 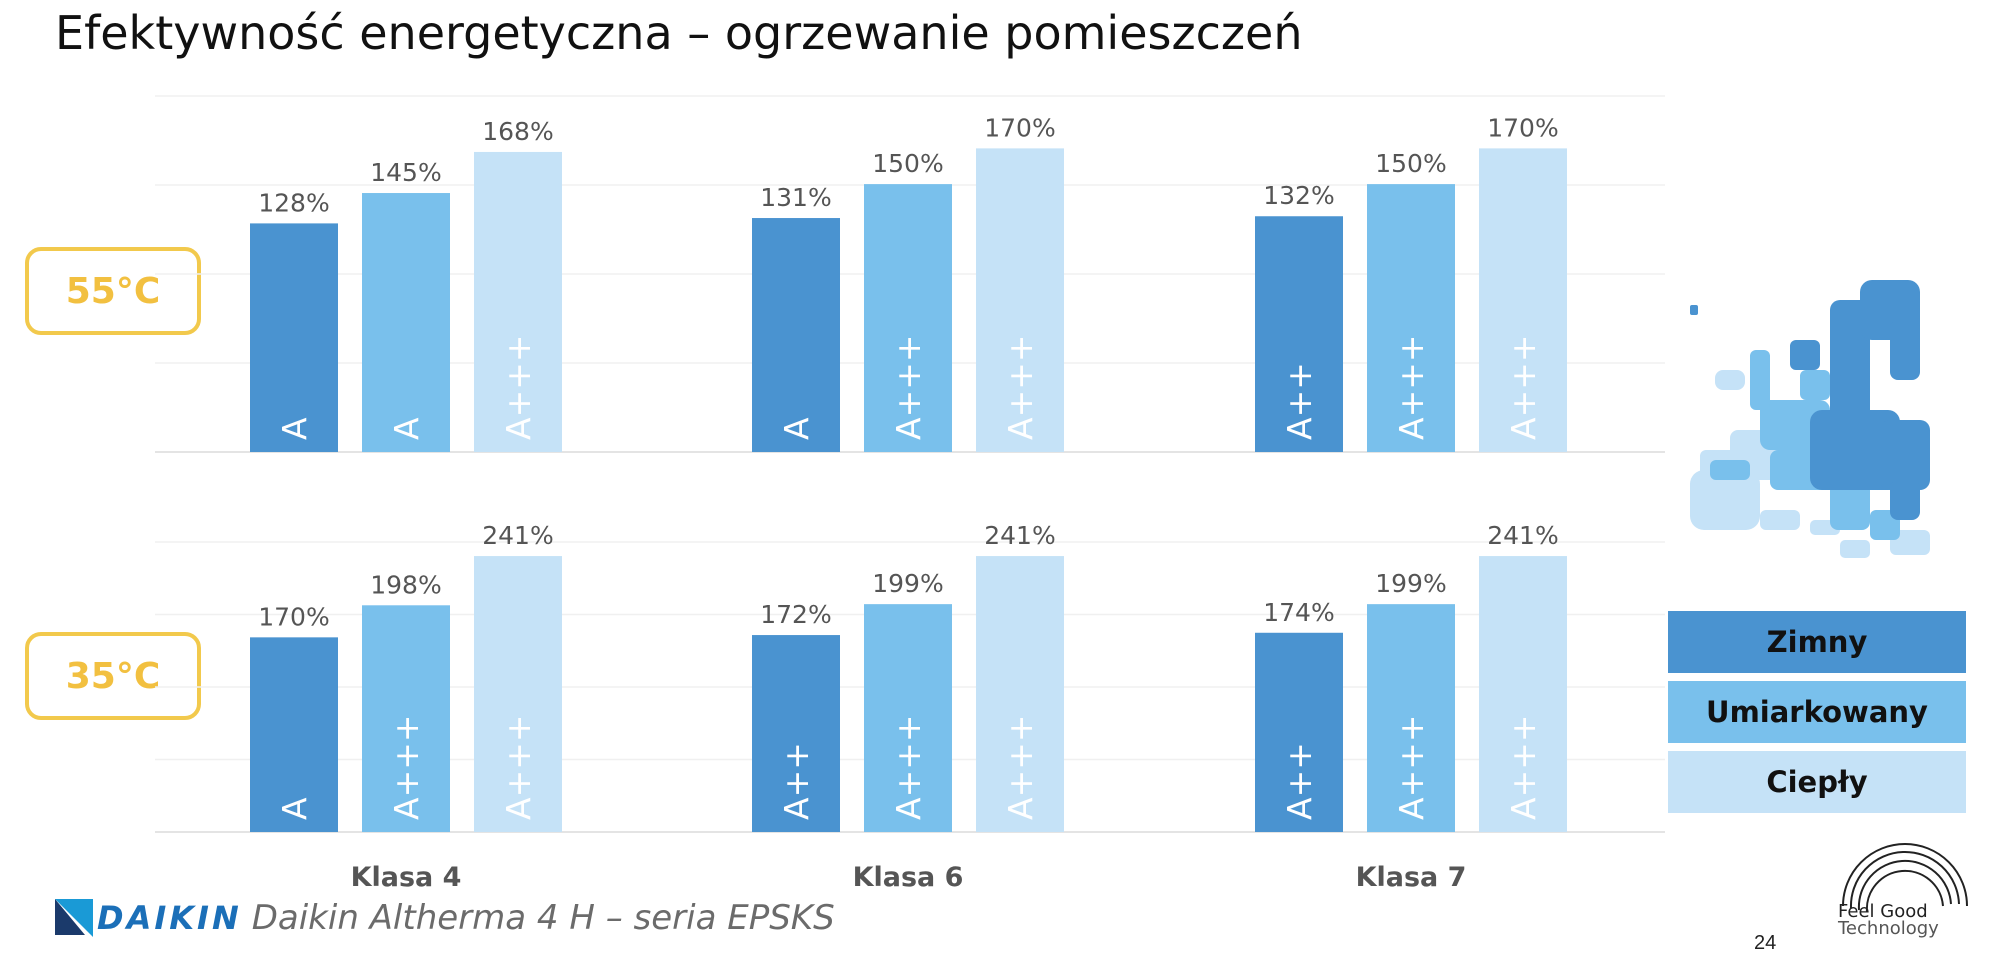 I want to click on feel-good-logo-text: Feel Good Technology, so click(x=1888, y=920).